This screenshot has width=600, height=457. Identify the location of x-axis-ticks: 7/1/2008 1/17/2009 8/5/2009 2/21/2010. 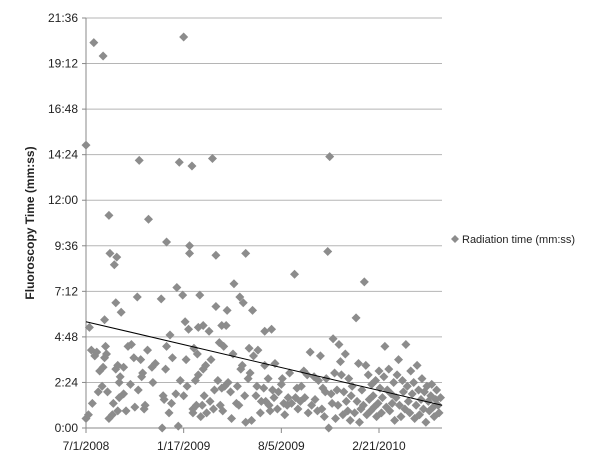
(234, 440).